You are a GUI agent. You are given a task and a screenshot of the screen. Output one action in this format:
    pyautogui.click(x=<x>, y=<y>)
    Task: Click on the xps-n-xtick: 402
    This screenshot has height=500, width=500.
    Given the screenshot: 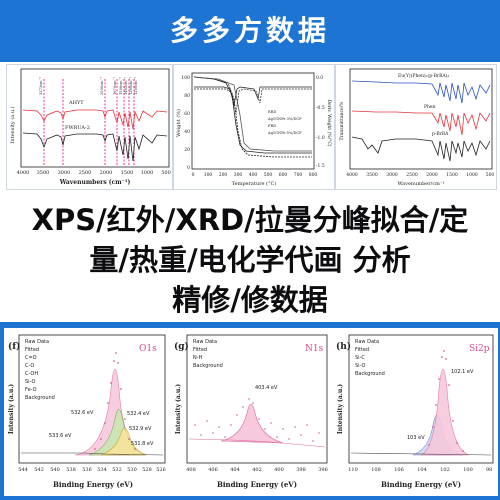 What is the action you would take?
    pyautogui.click(x=257, y=470)
    